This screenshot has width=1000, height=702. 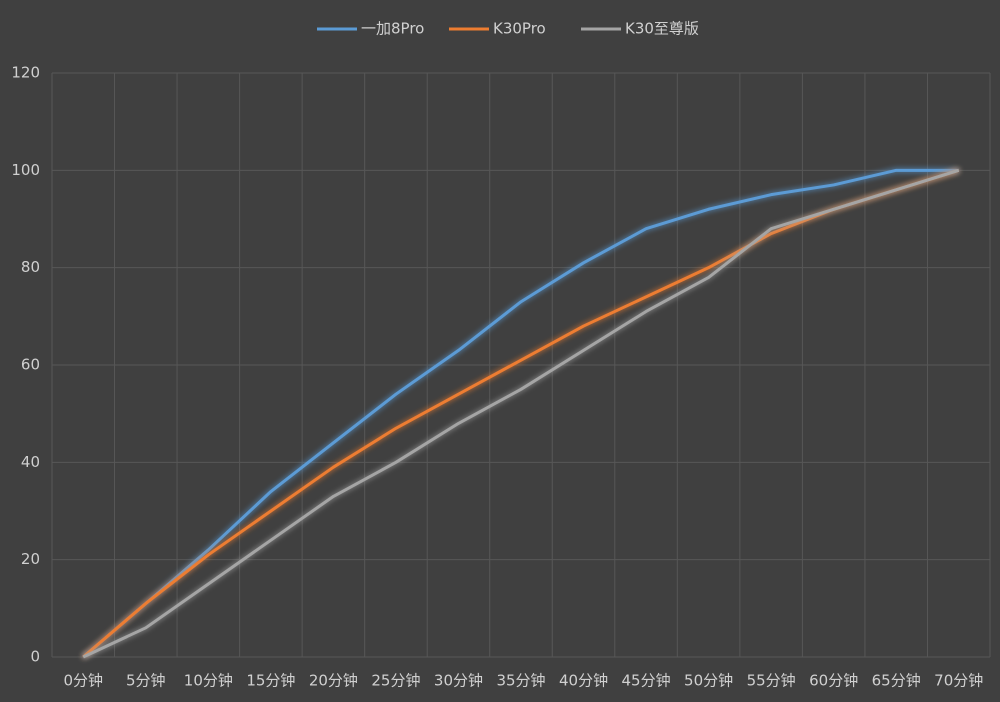 What do you see at coordinates (30, 462) in the screenshot?
I see `y-tick-label: 40` at bounding box center [30, 462].